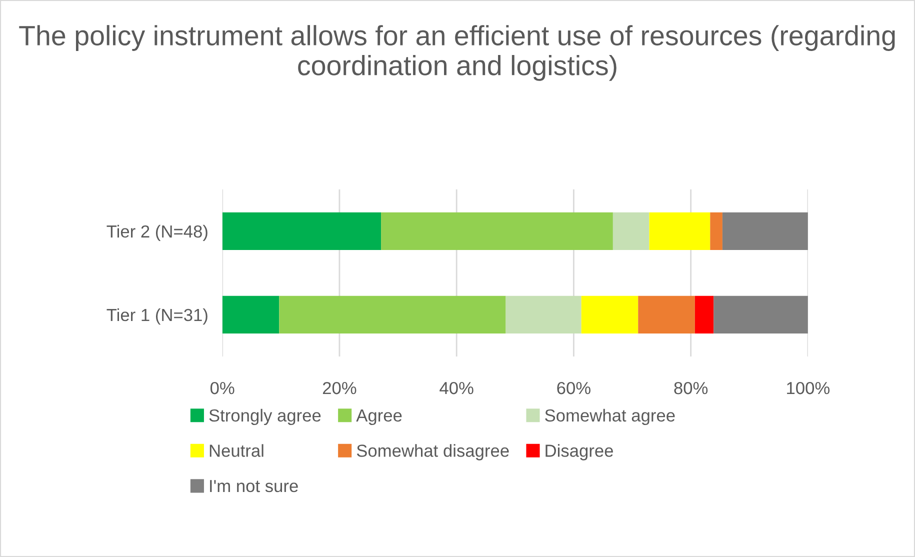 This screenshot has width=915, height=557. Describe the element at coordinates (265, 417) in the screenshot. I see `legend-label: Strongly agree` at that location.